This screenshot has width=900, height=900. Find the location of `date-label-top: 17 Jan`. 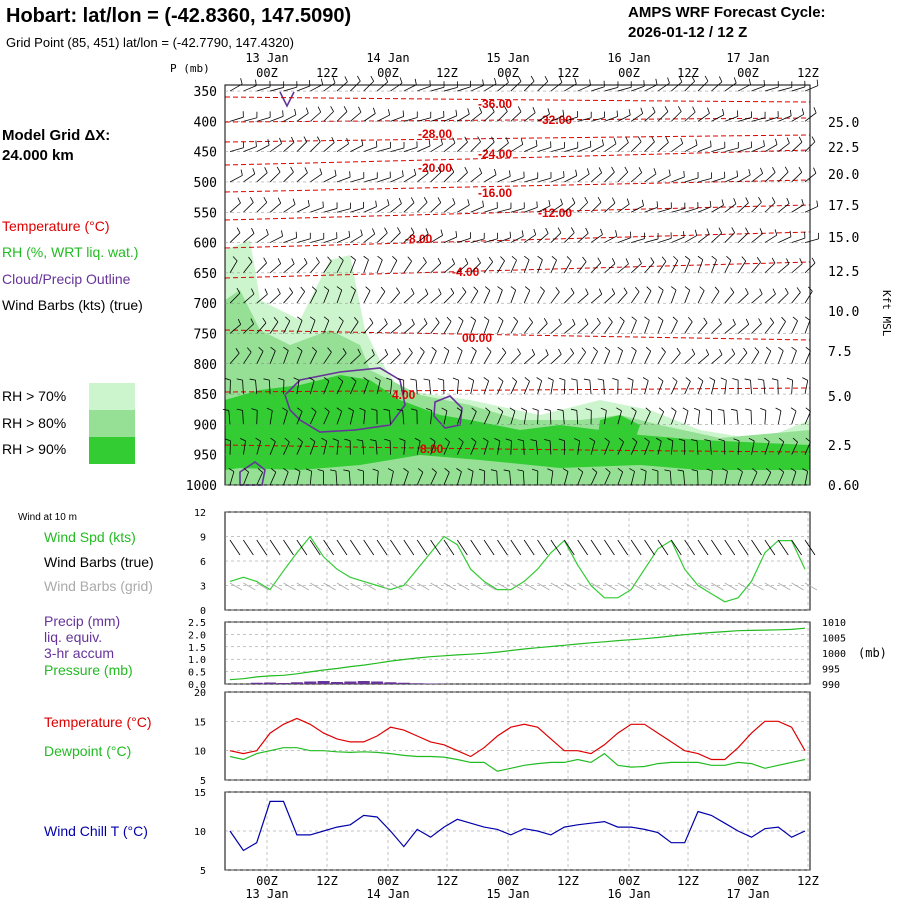

date-label-top: 17 Jan is located at coordinates (747, 58).